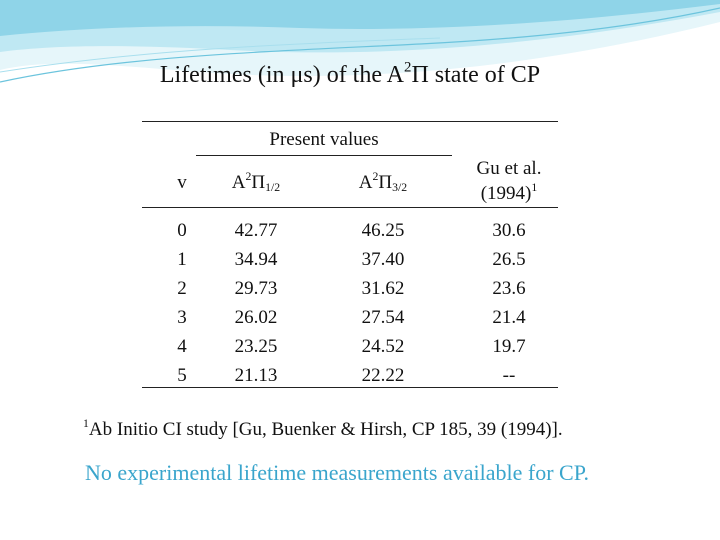 The width and height of the screenshot is (720, 540). I want to click on cell-a2pi-three-halves: 22.22, so click(383, 375).